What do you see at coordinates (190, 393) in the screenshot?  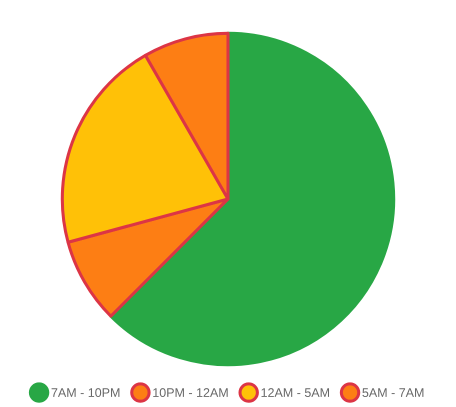 I see `legend-label: 10PM - 12AM` at bounding box center [190, 393].